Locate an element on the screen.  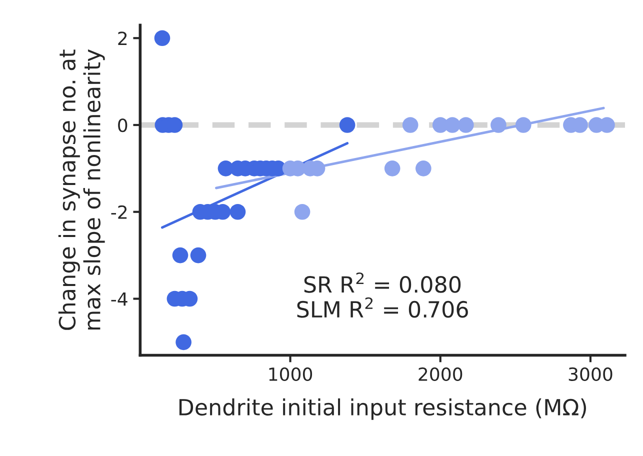
x-tick-label: 2000 is located at coordinates (440, 374).